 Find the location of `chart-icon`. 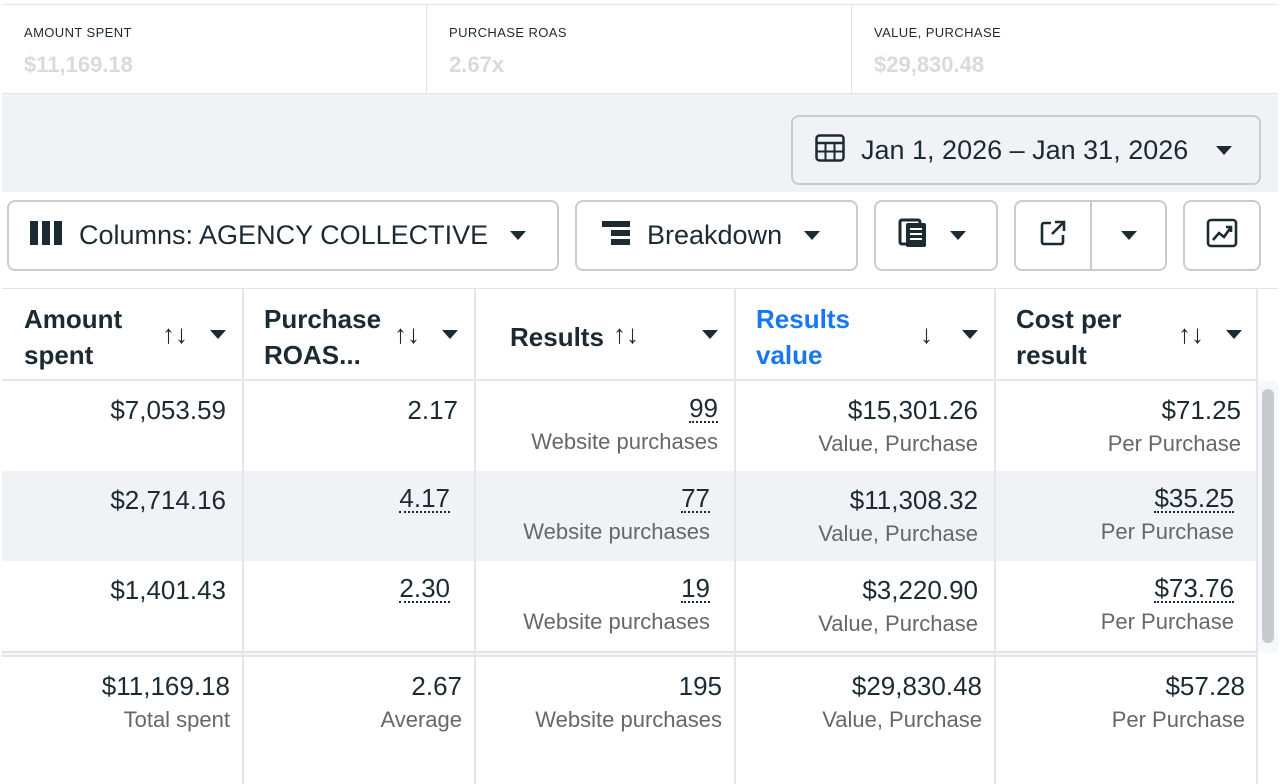

chart-icon is located at coordinates (1222, 235).